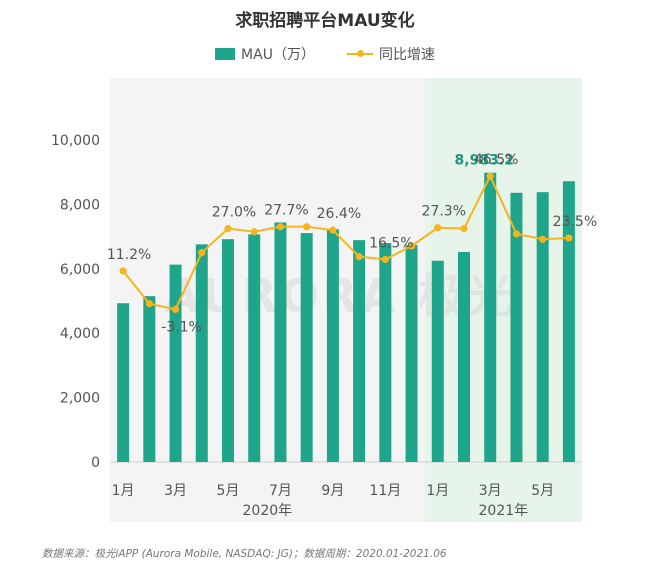 The width and height of the screenshot is (650, 566). I want to click on y-tick-label: 0, so click(95, 463).